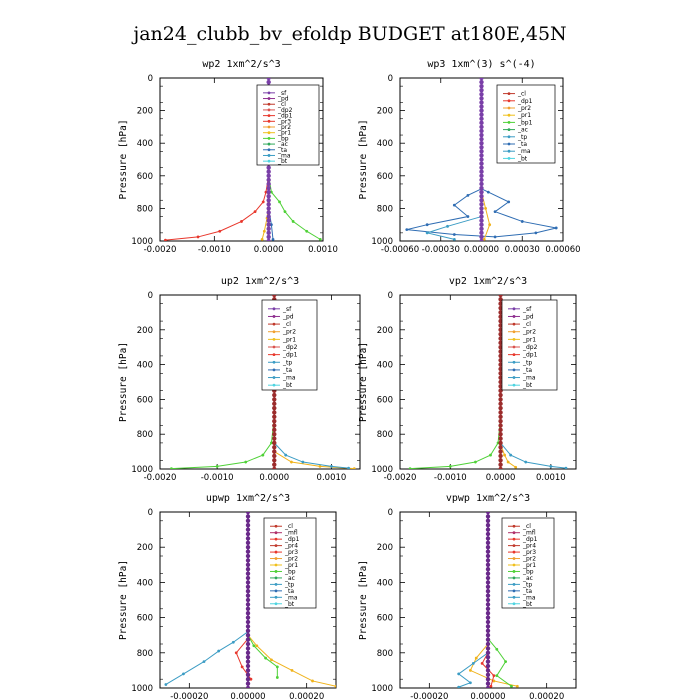  What do you see at coordinates (217, 159) in the screenshot?
I see `series-line` at bounding box center [217, 159].